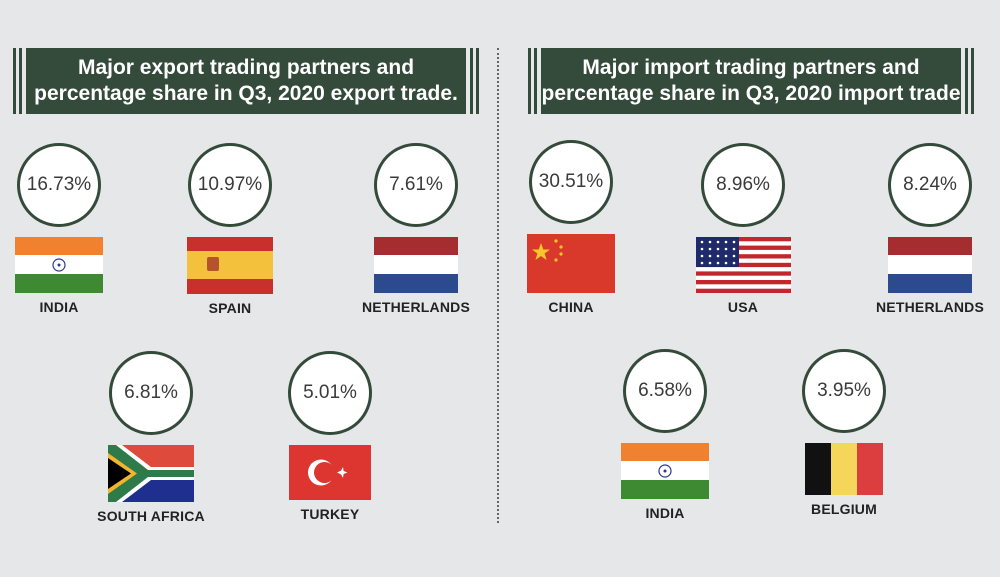 Image resolution: width=1000 pixels, height=577 pixels. Describe the element at coordinates (230, 265) in the screenshot. I see `spain-flag-icon` at that location.